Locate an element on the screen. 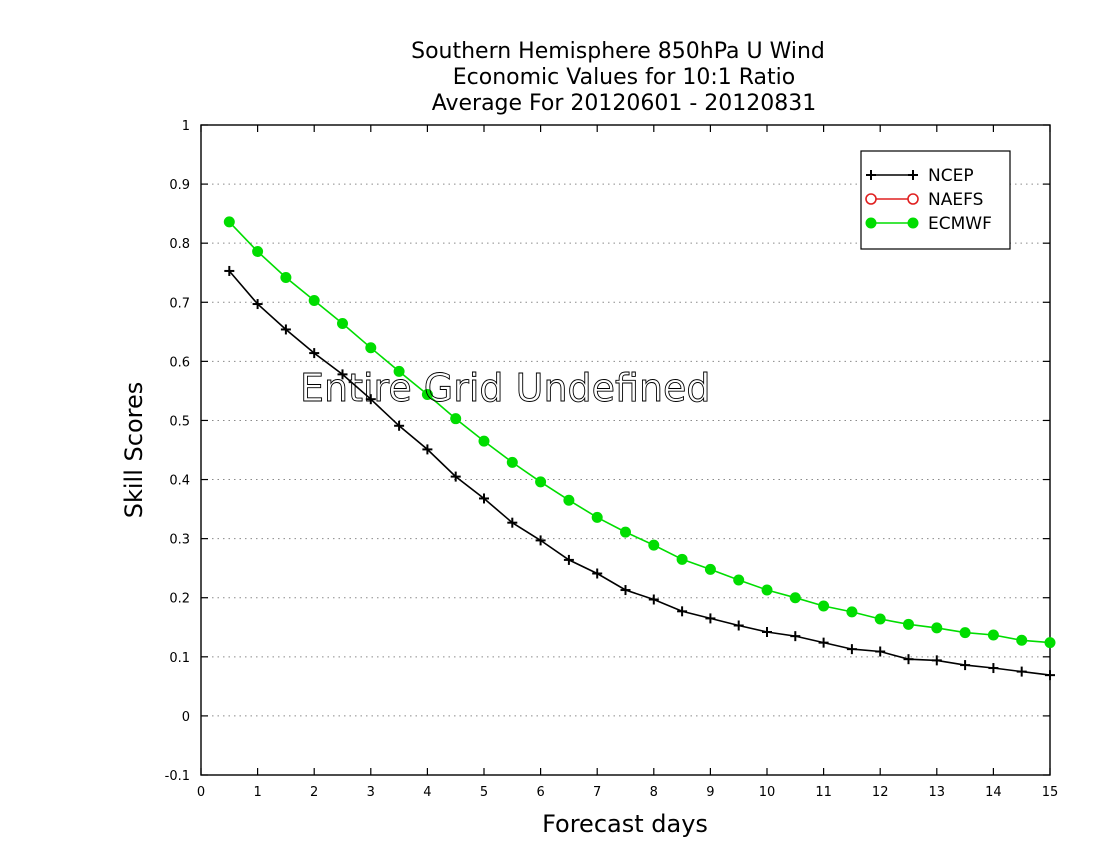 This screenshot has width=1100, height=850. y-tick-label: -0.1 is located at coordinates (177, 776).